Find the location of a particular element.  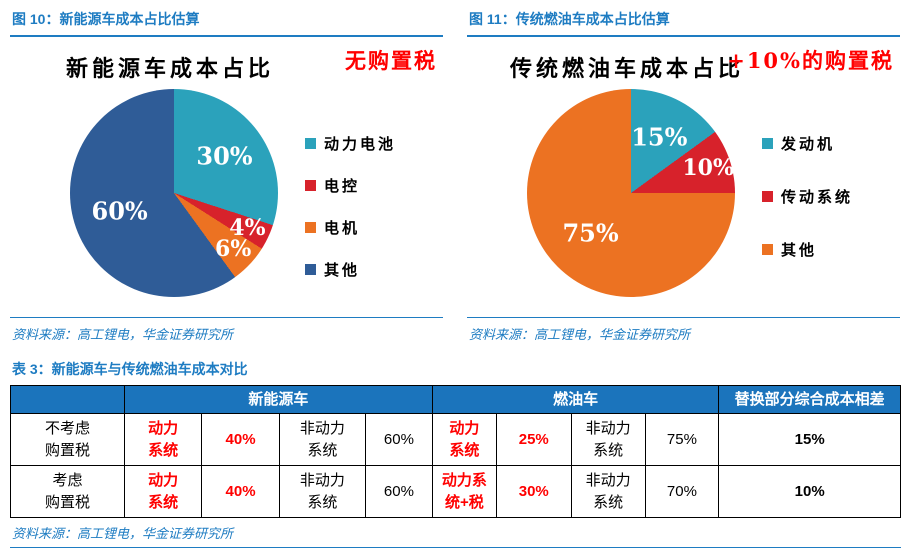

pie-slice-label: 10% is located at coordinates (708, 167).